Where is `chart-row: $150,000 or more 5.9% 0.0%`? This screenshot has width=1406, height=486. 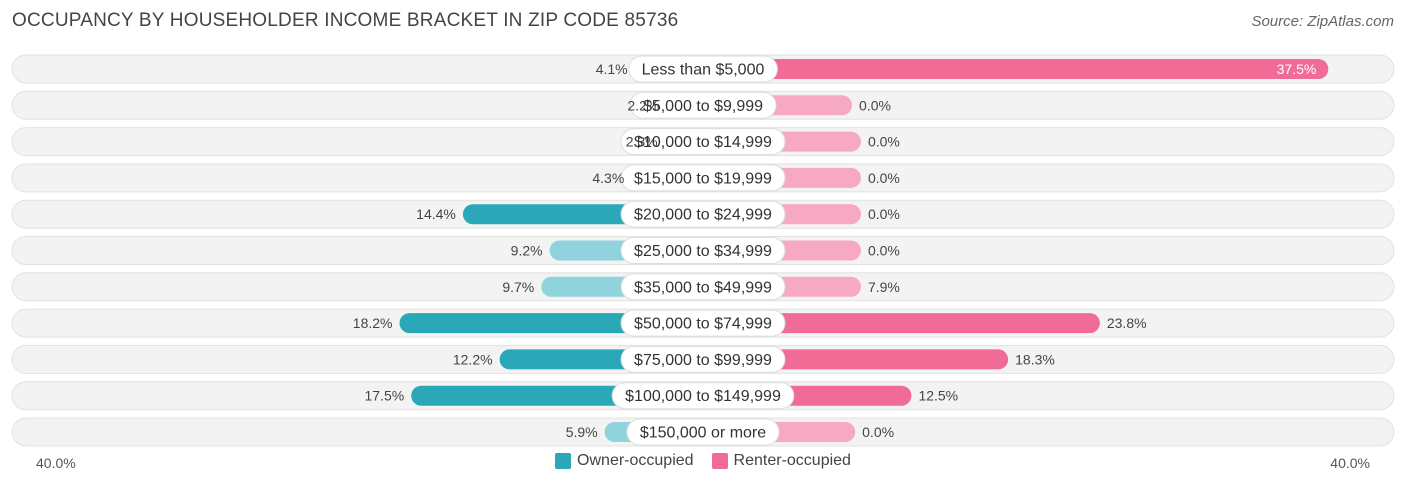
chart-row: $150,000 or more 5.9% 0.0% is located at coordinates (703, 432).